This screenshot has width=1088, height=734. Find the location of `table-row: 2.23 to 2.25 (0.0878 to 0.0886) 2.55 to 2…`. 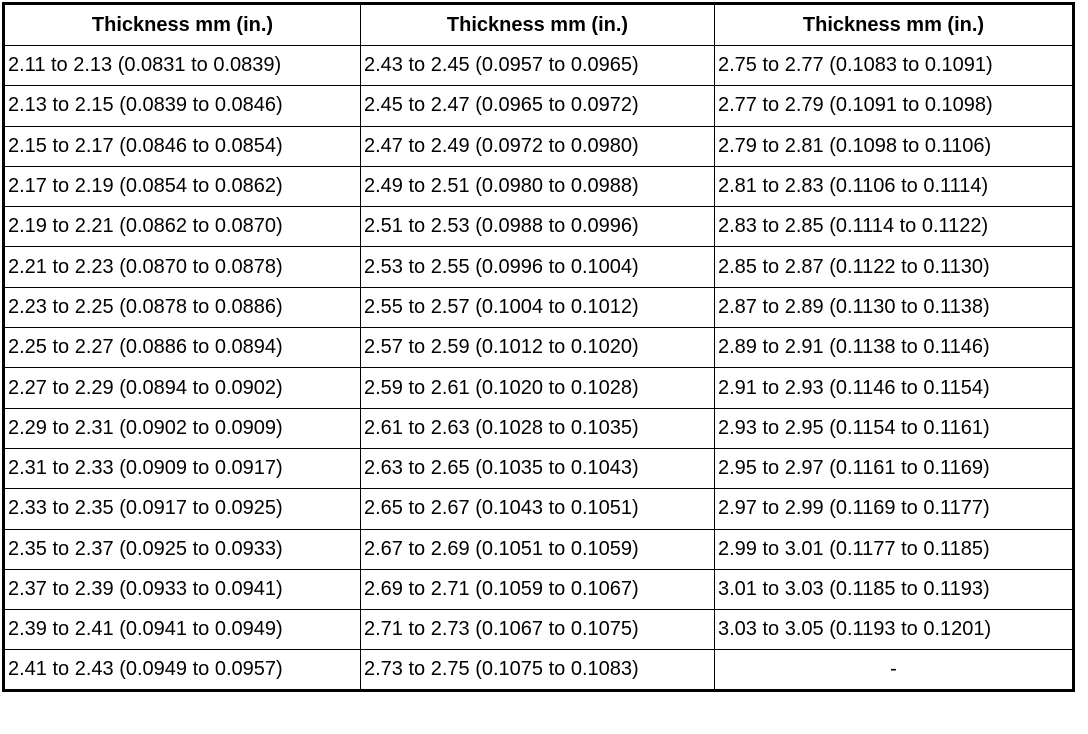

table-row: 2.23 to 2.25 (0.0878 to 0.0886) 2.55 to 2… is located at coordinates (538, 307).